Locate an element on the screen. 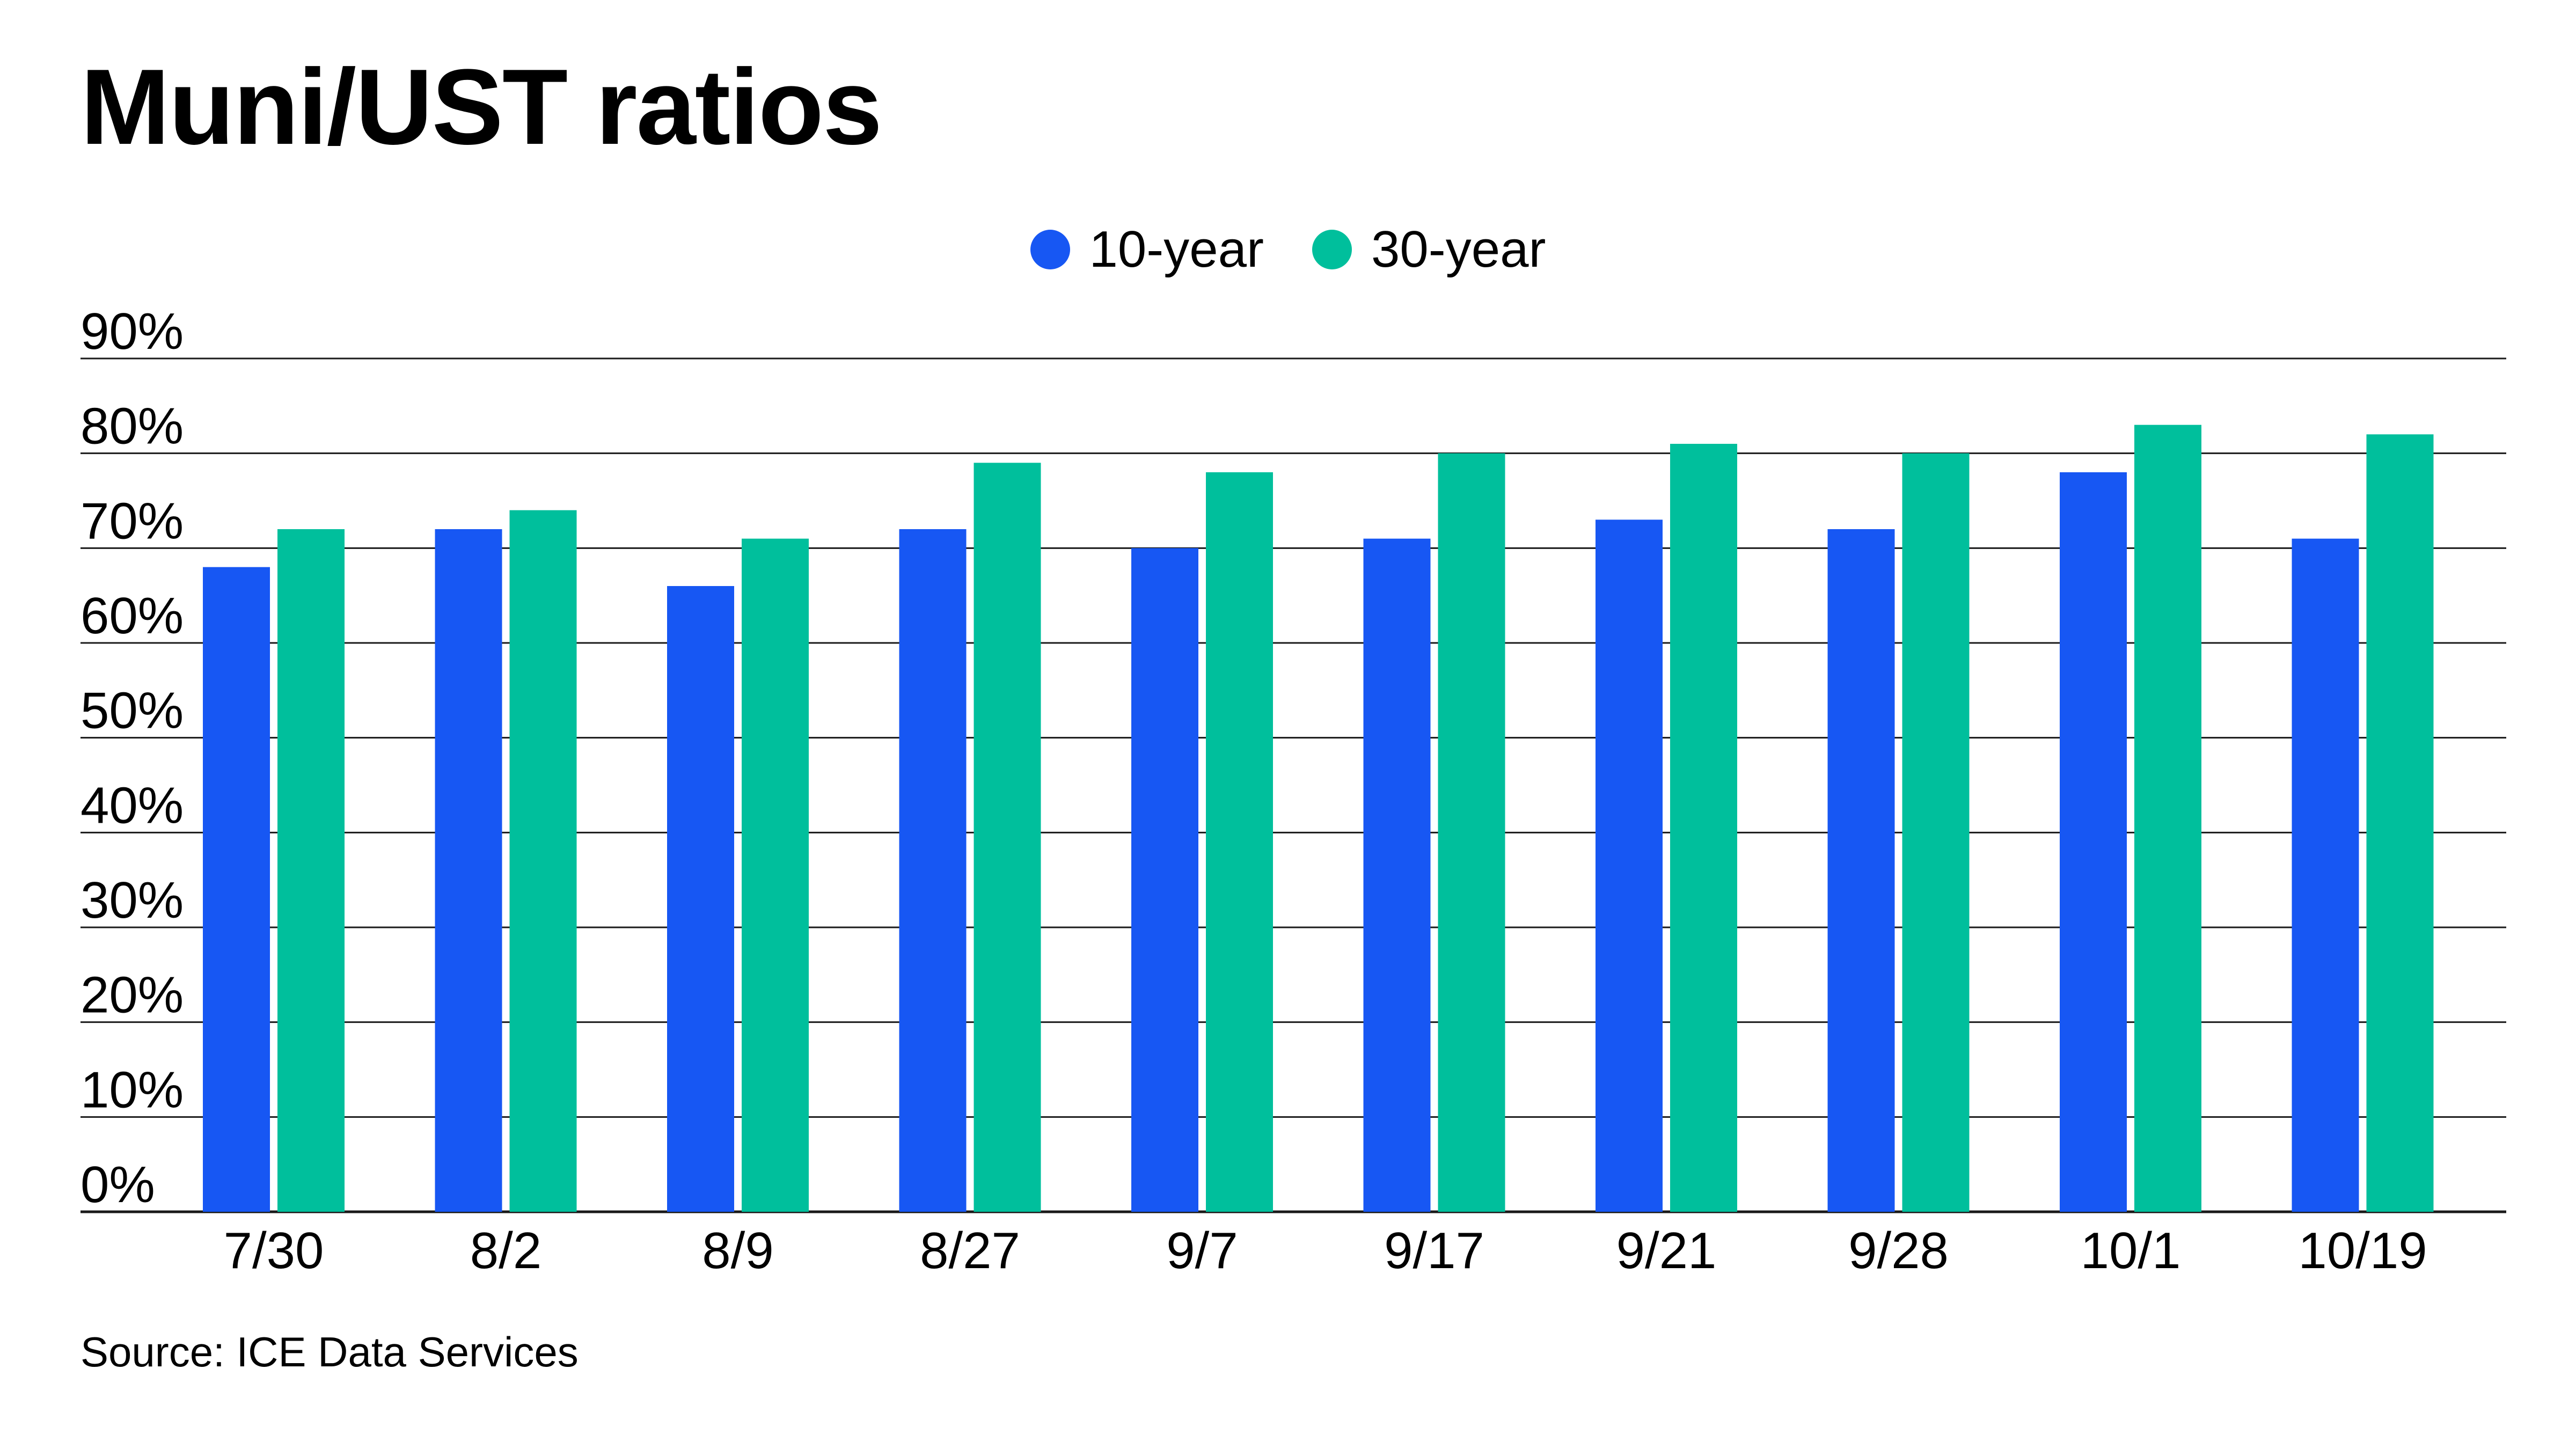 Image resolution: width=2576 pixels, height=1449 pixels. y-tick-label: 40% is located at coordinates (132, 805).